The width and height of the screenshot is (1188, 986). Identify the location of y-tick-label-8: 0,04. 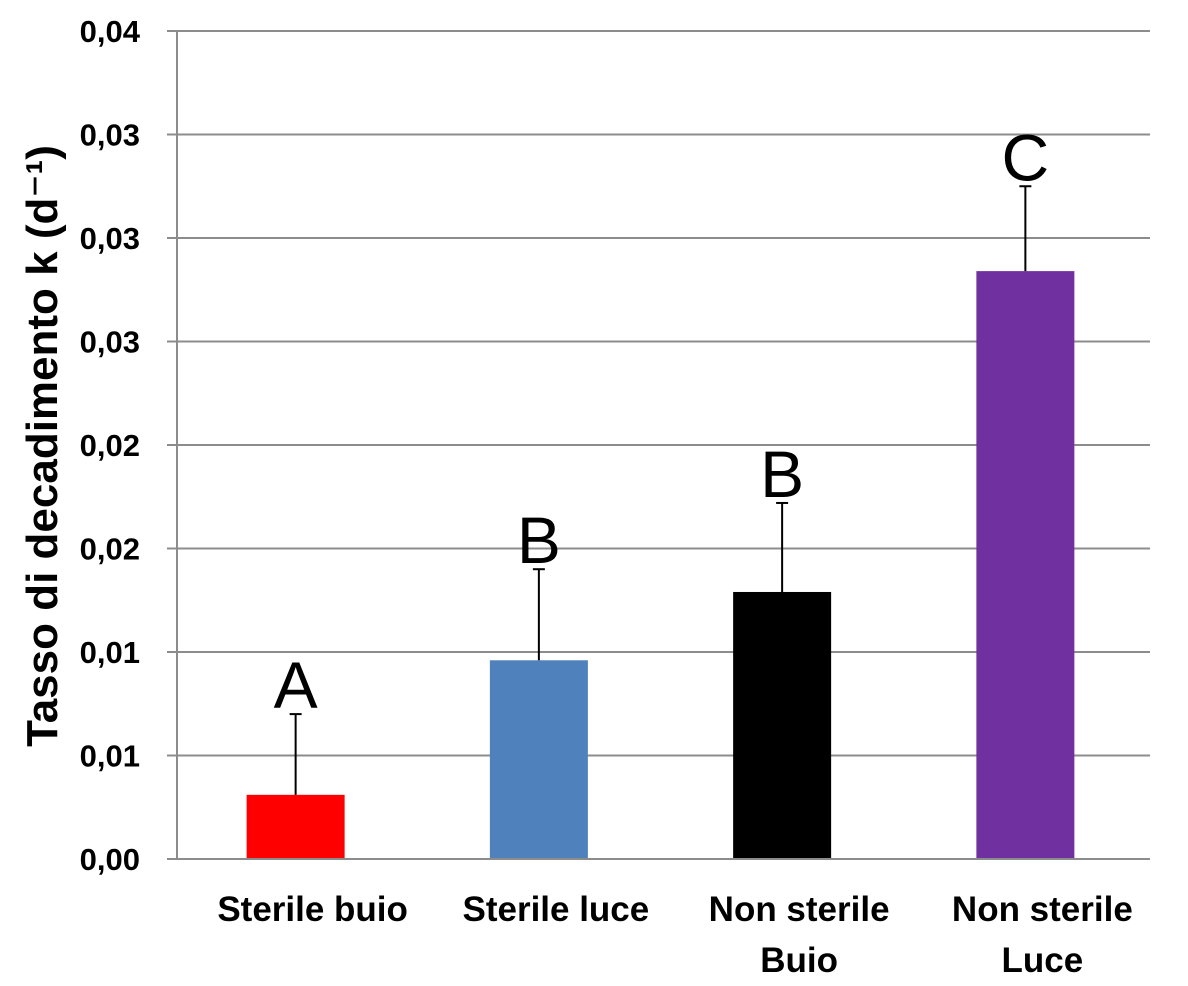
(110, 31).